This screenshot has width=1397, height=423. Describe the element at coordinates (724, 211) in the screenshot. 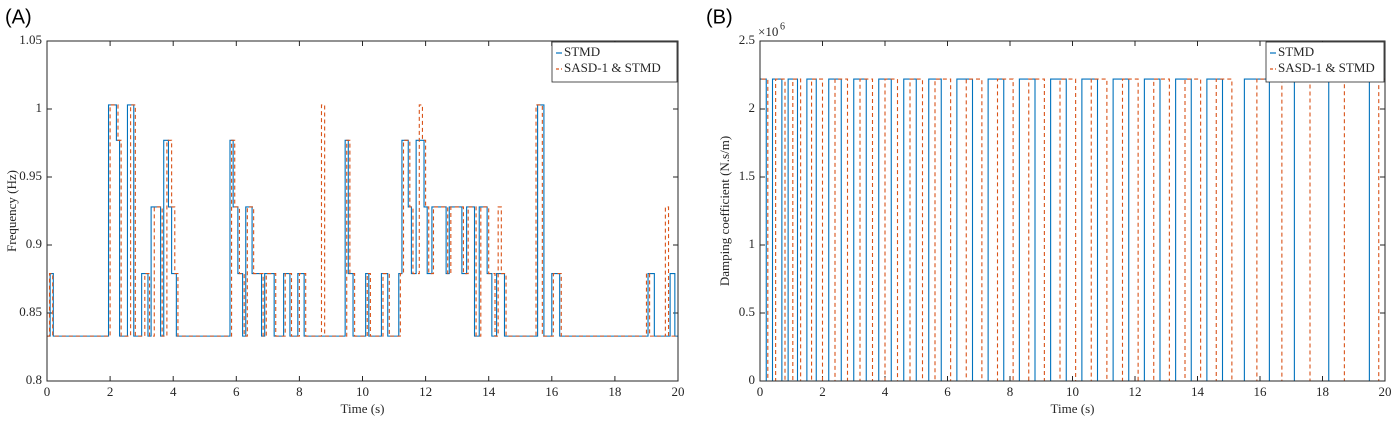

I see `y-axis-label: Damping coefficient (N.s/m)` at that location.